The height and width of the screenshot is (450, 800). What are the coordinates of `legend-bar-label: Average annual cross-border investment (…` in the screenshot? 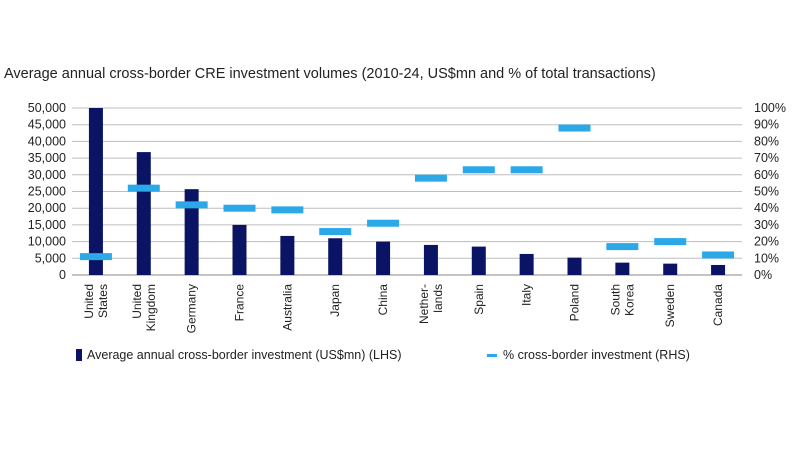 It's located at (244, 355).